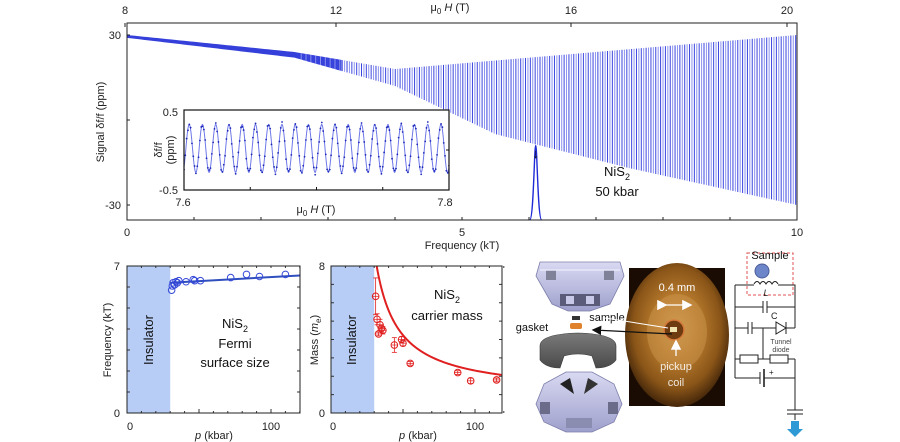  What do you see at coordinates (234, 362) in the screenshot?
I see `freq-annotation-line3: surface size` at bounding box center [234, 362].